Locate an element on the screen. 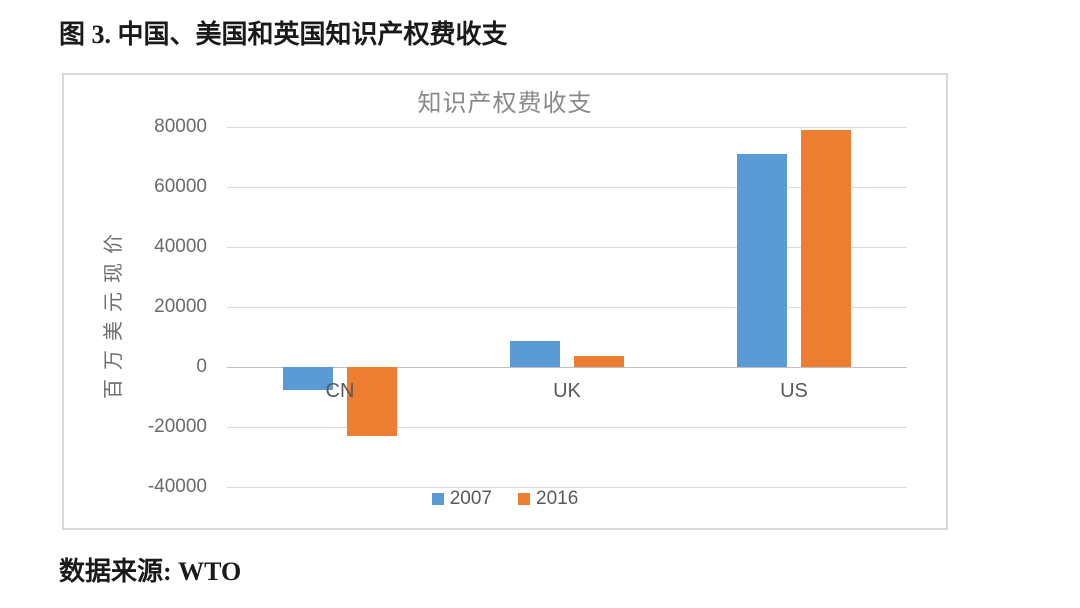 The width and height of the screenshot is (1080, 608). x-axis-category-label: US is located at coordinates (794, 391).